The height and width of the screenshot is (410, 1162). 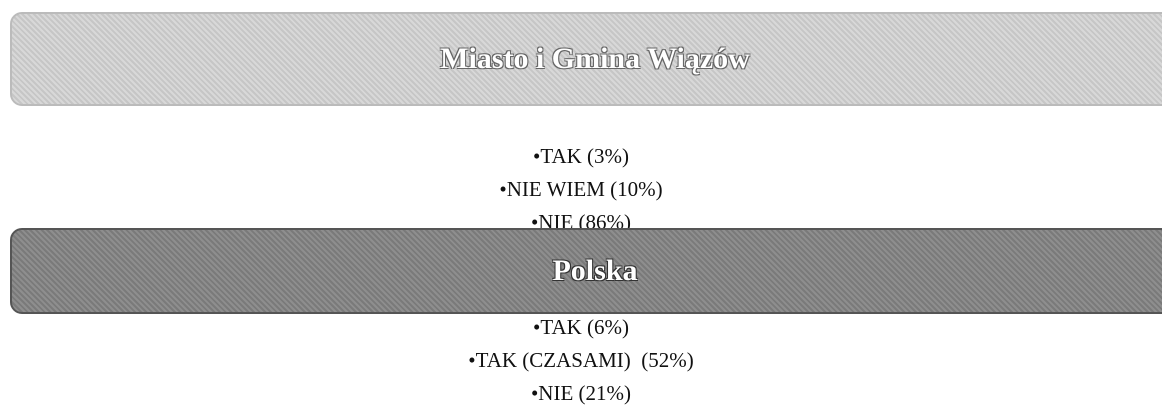 I want to click on list-item: •NIE (21%), so click(x=581, y=393).